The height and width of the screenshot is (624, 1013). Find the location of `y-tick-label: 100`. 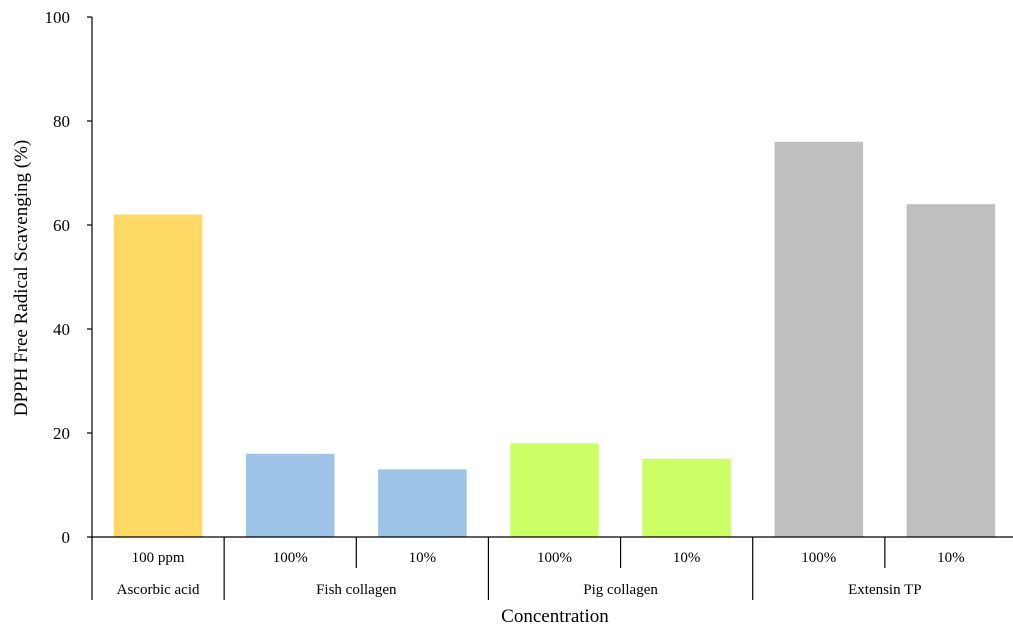

y-tick-label: 100 is located at coordinates (58, 17).